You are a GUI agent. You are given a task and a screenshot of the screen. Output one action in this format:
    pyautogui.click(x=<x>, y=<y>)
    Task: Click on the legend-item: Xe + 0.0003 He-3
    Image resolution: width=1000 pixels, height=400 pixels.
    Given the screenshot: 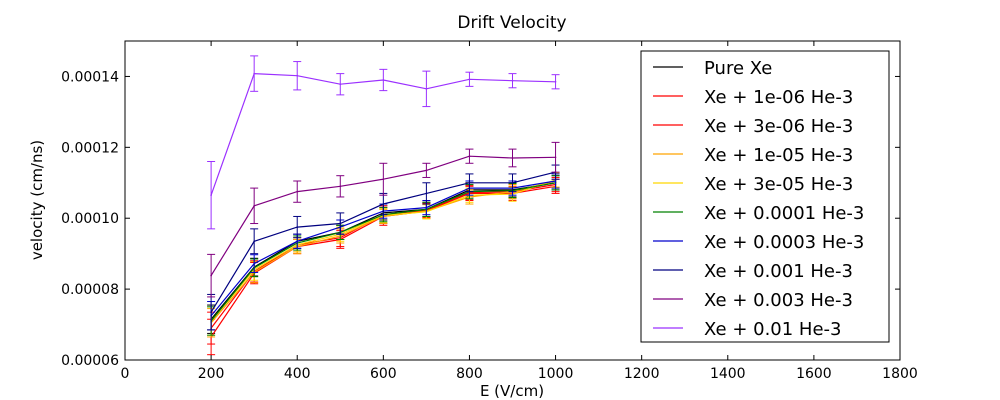 What is the action you would take?
    pyautogui.click(x=758, y=242)
    